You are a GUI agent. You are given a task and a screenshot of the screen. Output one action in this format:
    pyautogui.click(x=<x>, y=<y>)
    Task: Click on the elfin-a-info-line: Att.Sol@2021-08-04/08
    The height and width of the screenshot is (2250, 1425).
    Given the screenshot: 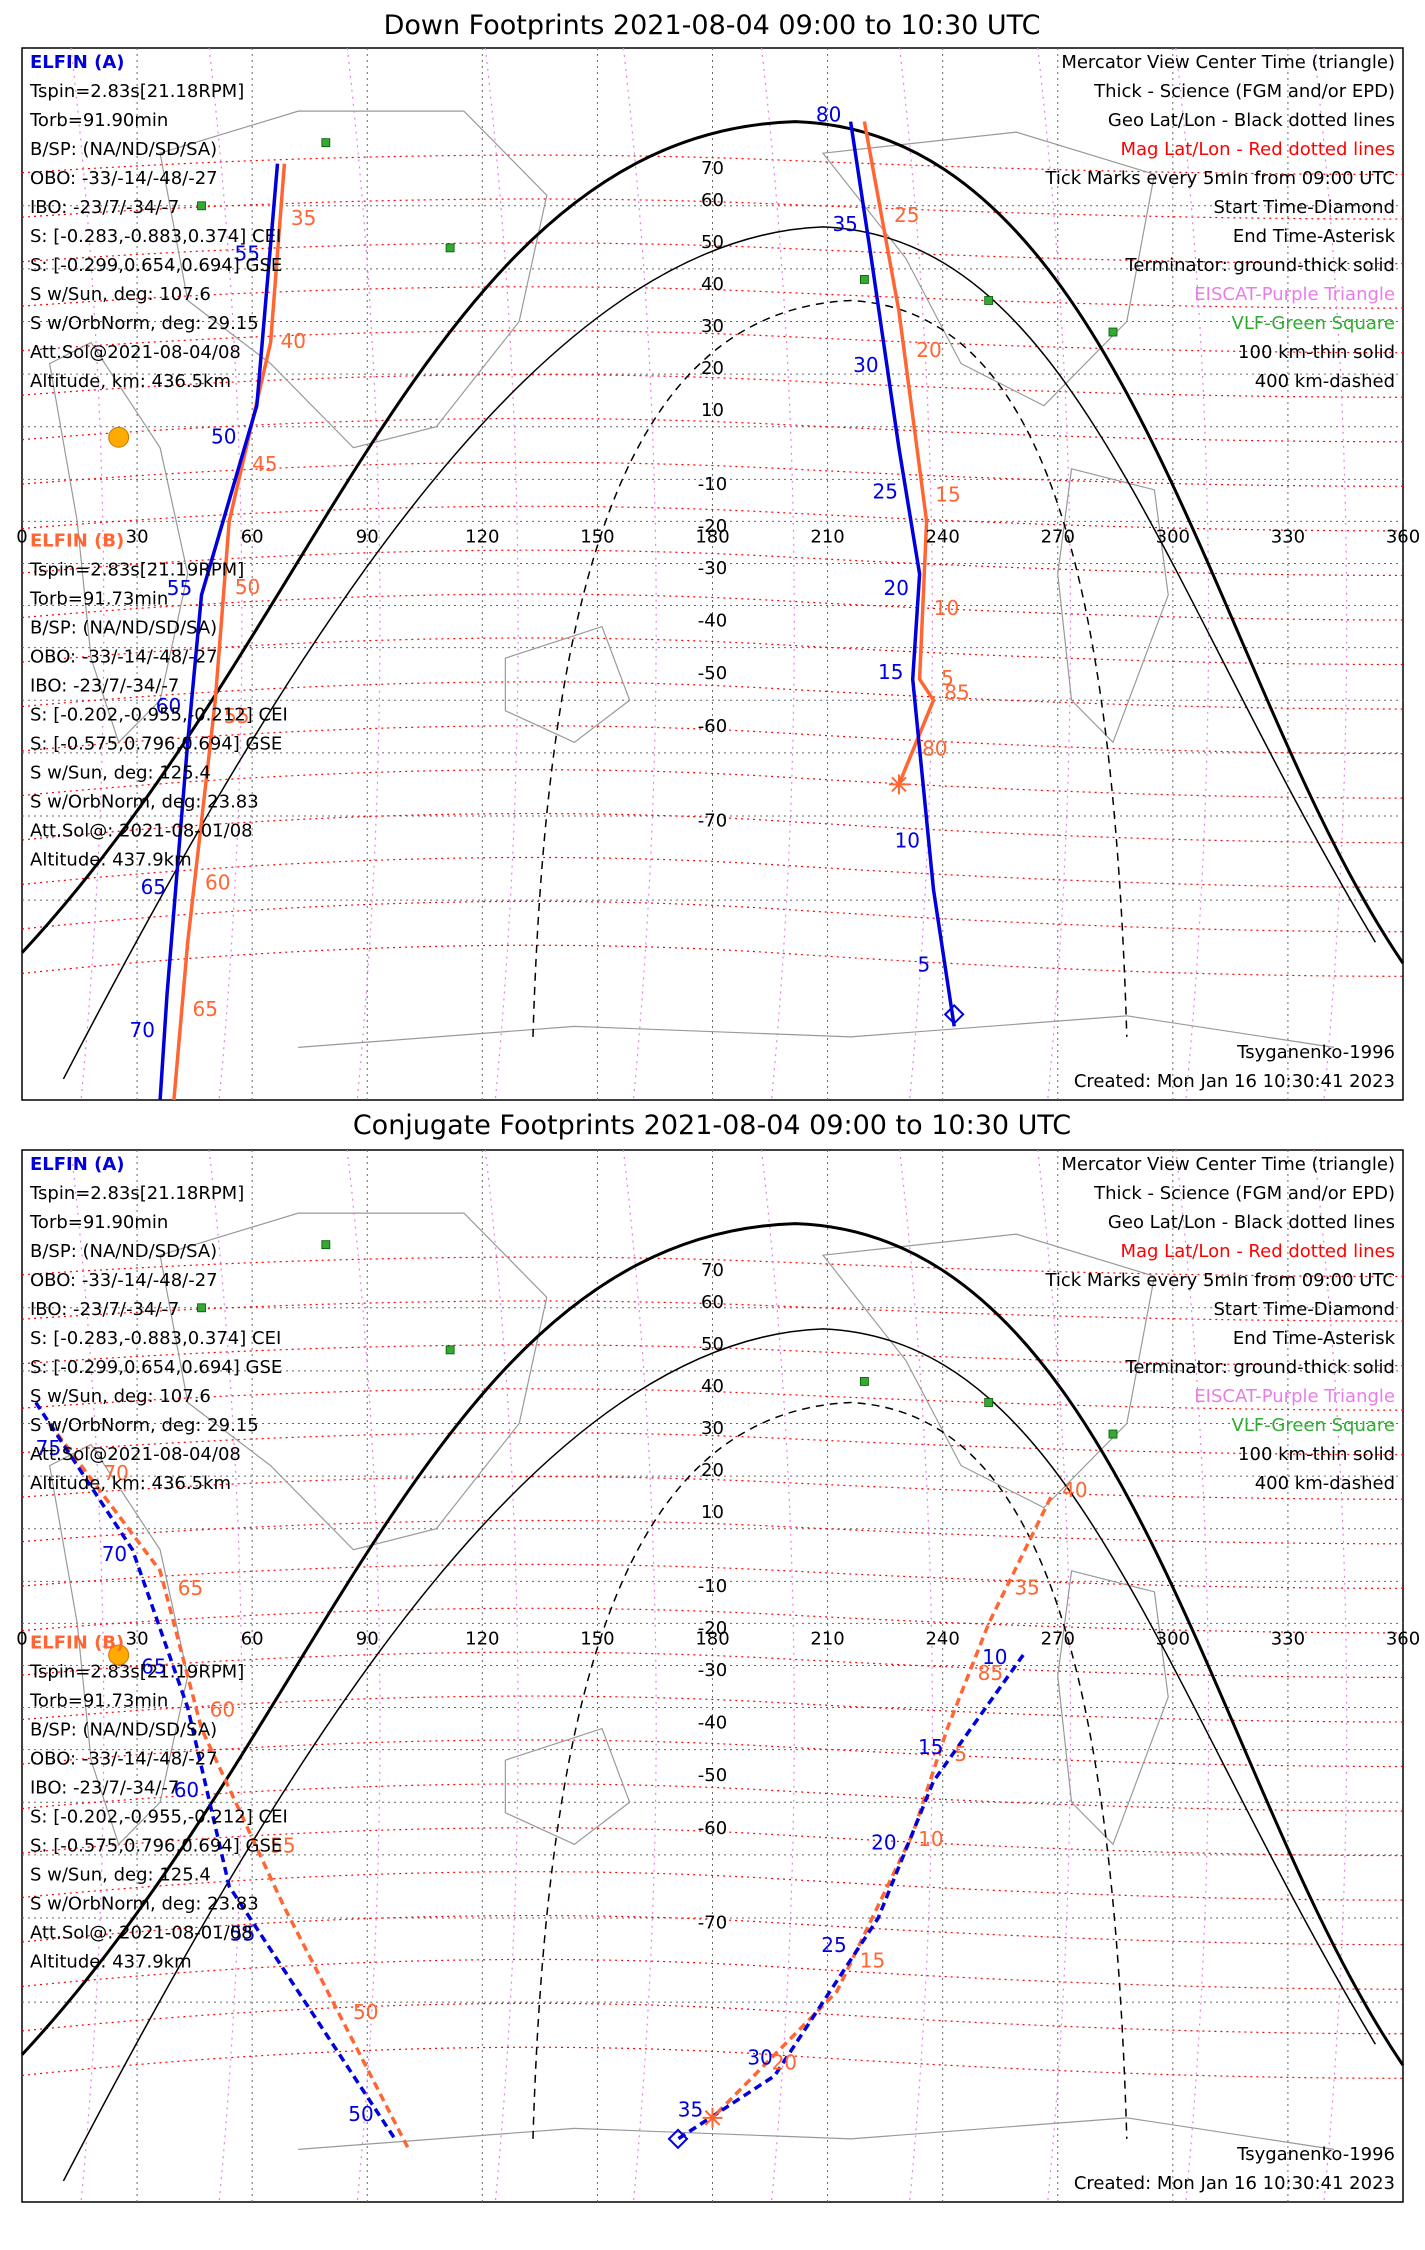 What is the action you would take?
    pyautogui.click(x=135, y=1454)
    